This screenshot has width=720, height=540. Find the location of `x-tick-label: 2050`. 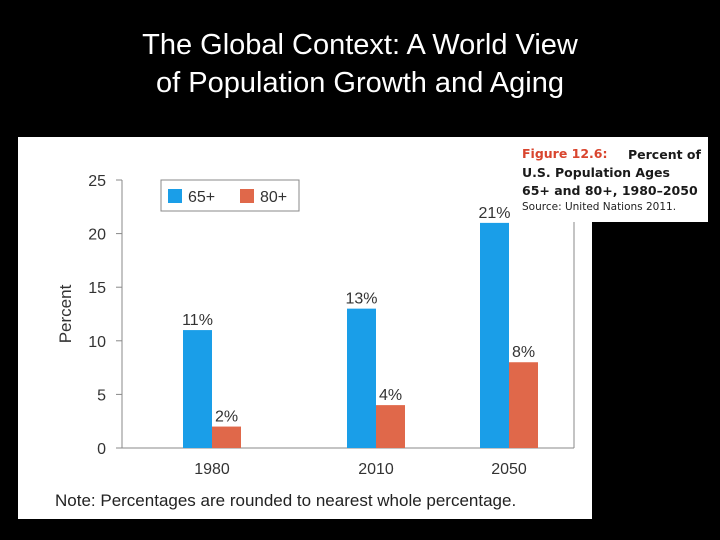

x-tick-label: 2050 is located at coordinates (509, 469).